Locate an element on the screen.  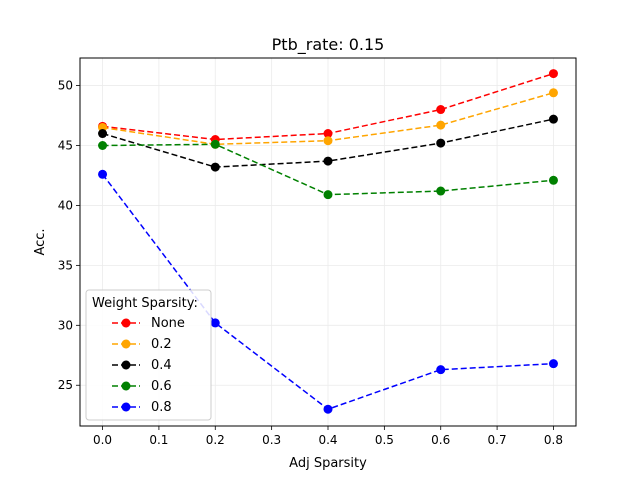
legend-item: 0.4 is located at coordinates (142, 365).